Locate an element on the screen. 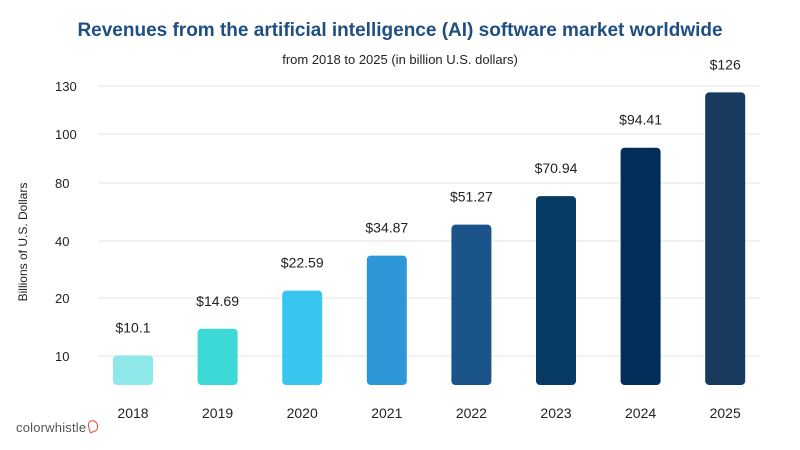 The image size is (800, 450). x-tick-label-2020: 2020 is located at coordinates (302, 413).